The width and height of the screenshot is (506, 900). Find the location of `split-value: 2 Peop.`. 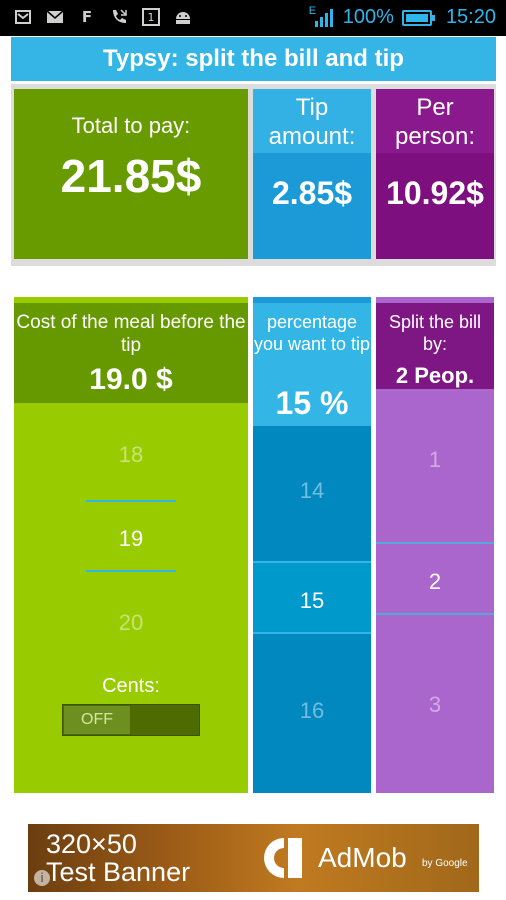

split-value: 2 Peop. is located at coordinates (435, 375).